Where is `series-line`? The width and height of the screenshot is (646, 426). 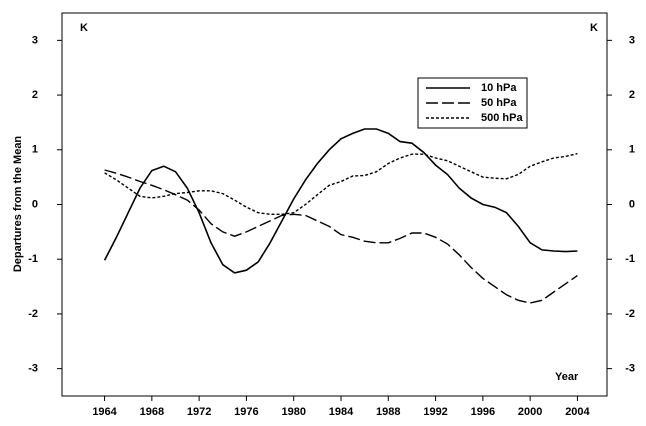 series-line is located at coordinates (341, 183).